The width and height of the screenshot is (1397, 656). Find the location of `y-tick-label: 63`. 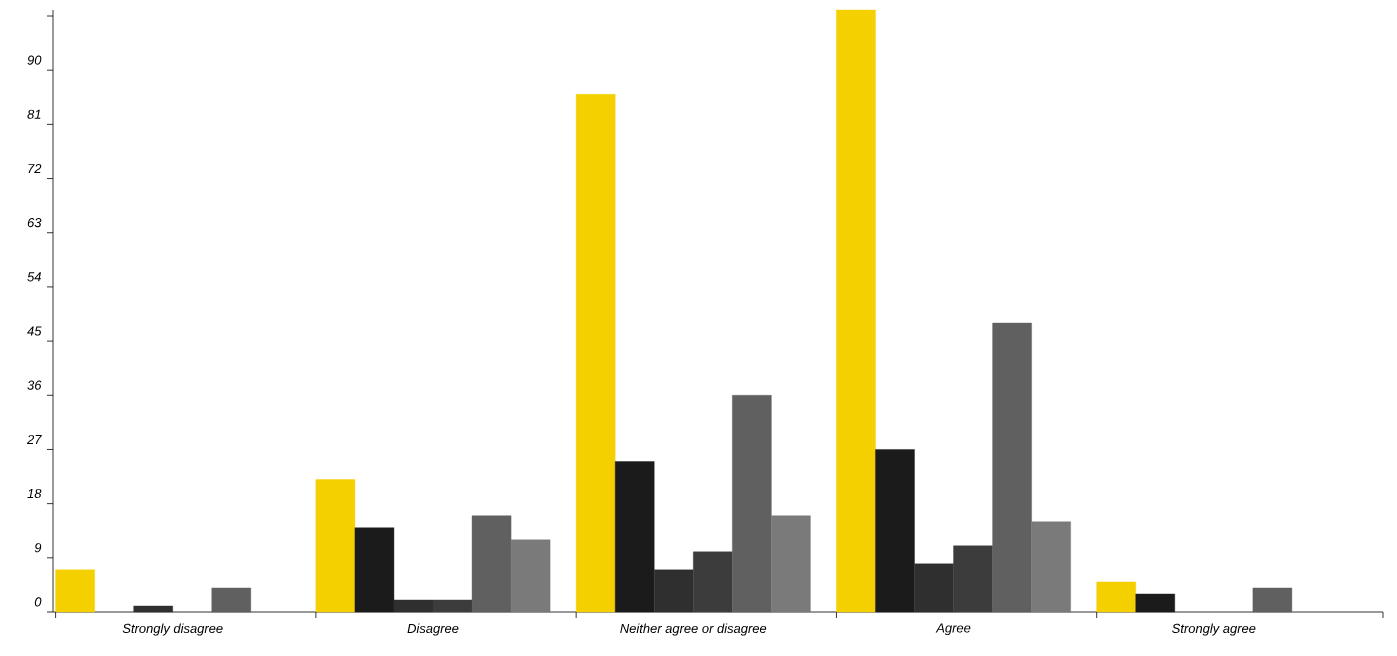

y-tick-label: 63 is located at coordinates (34, 223).